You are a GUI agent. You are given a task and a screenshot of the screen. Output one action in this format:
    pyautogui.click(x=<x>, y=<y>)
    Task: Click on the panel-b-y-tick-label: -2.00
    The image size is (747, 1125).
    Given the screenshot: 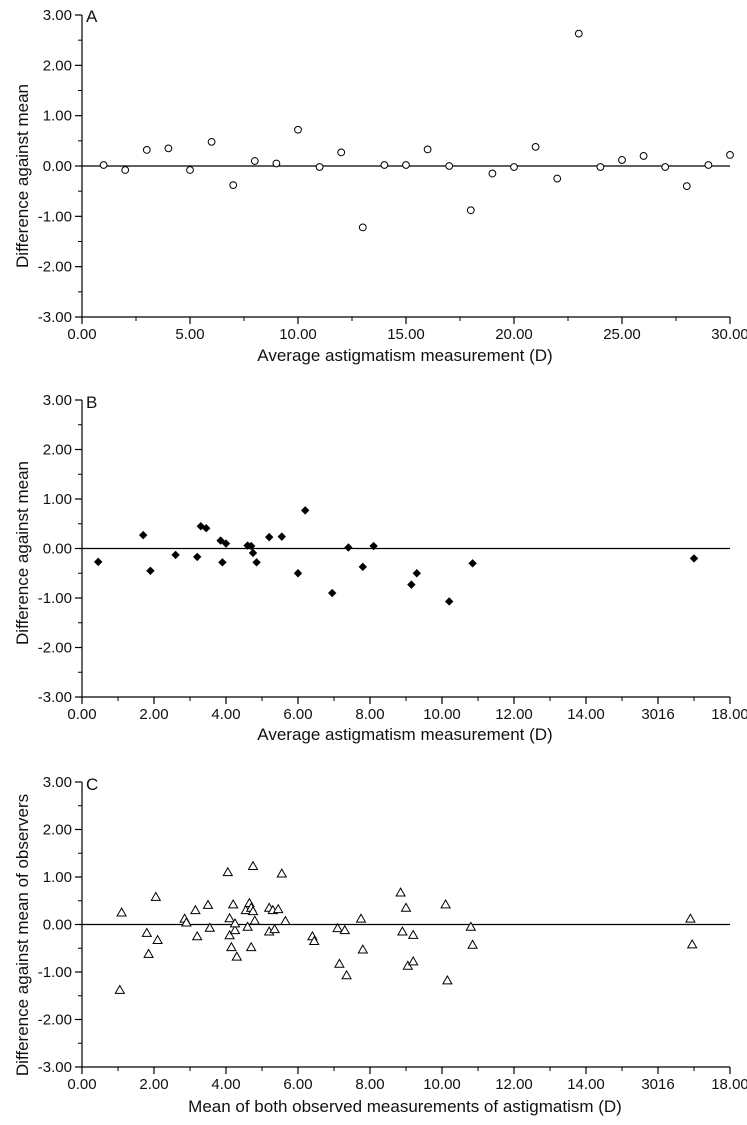 What is the action you would take?
    pyautogui.click(x=55, y=648)
    